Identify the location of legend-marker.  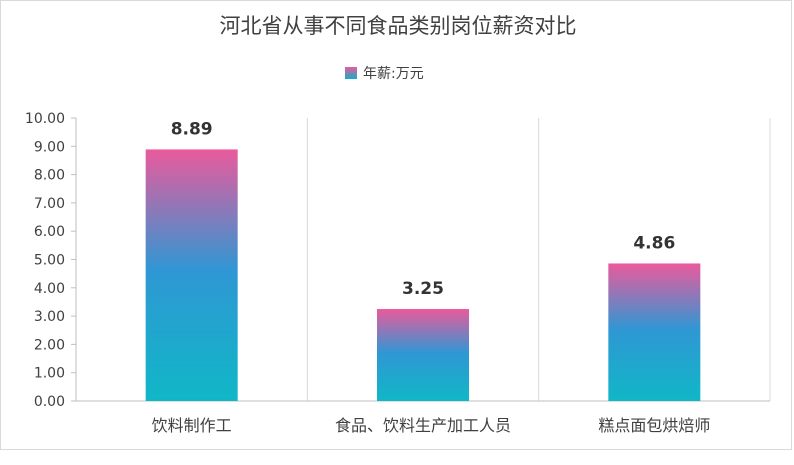
(351, 73).